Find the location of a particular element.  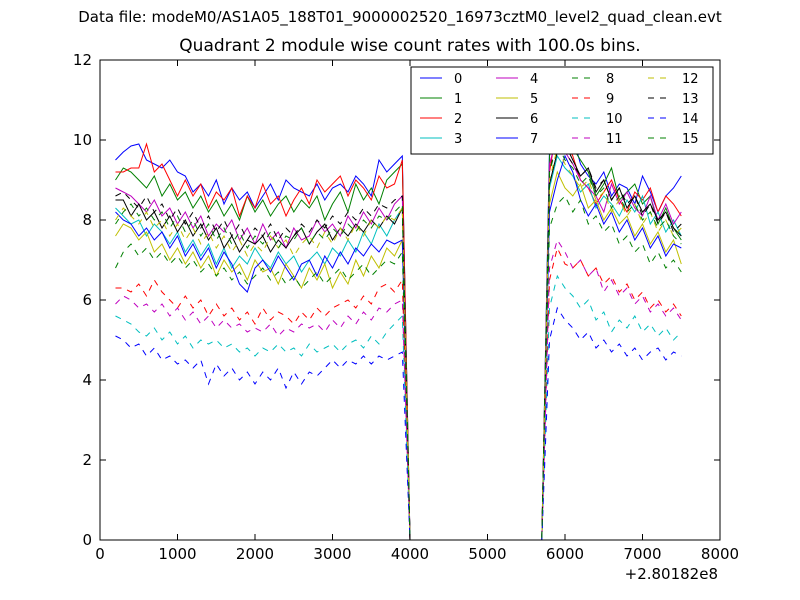

legend-label-1: 1 is located at coordinates (458, 99).